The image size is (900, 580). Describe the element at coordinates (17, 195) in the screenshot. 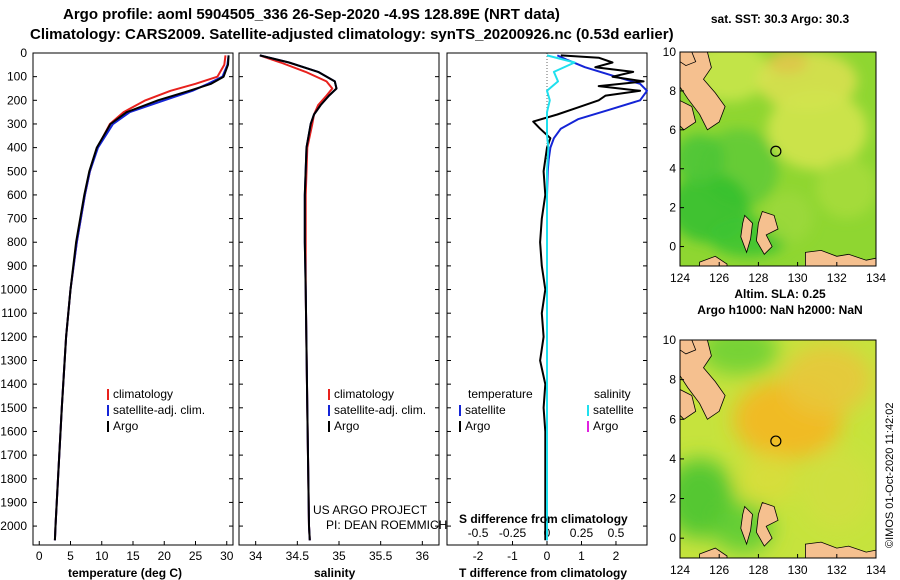

I see `depth-tick-label: 600` at that location.